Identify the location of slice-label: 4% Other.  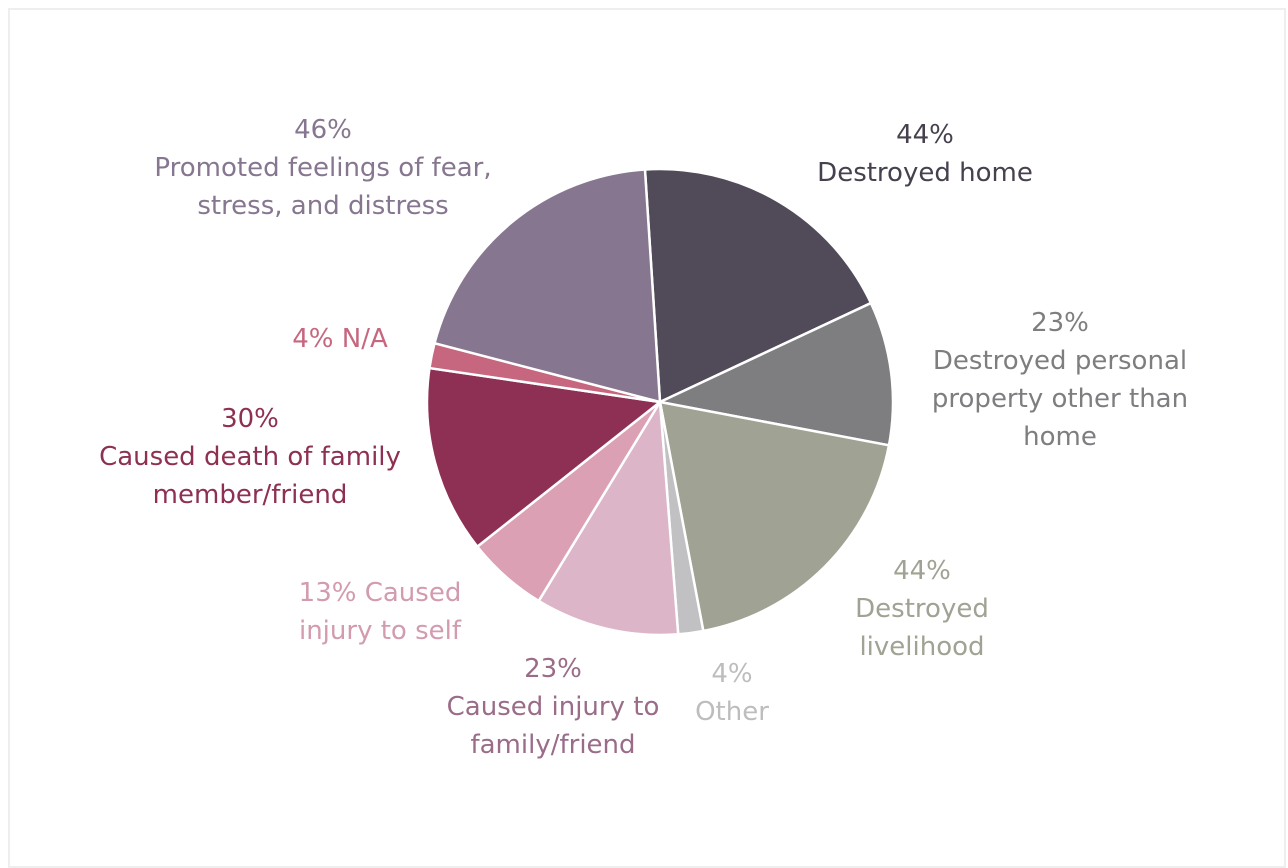
(732, 693).